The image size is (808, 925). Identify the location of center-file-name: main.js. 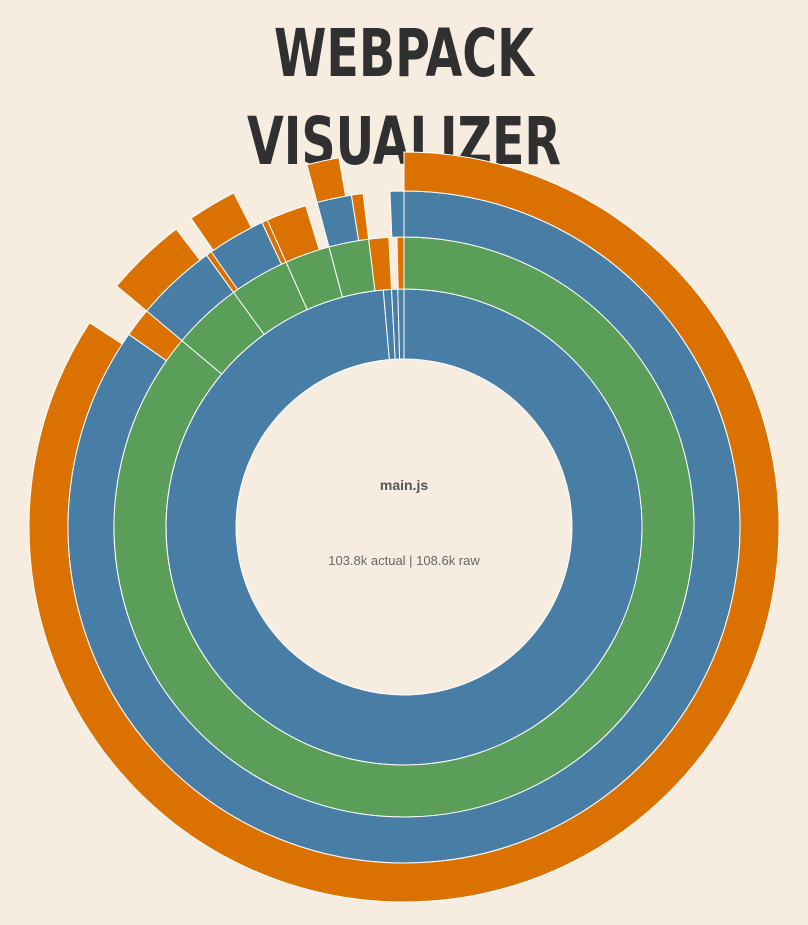
(404, 485).